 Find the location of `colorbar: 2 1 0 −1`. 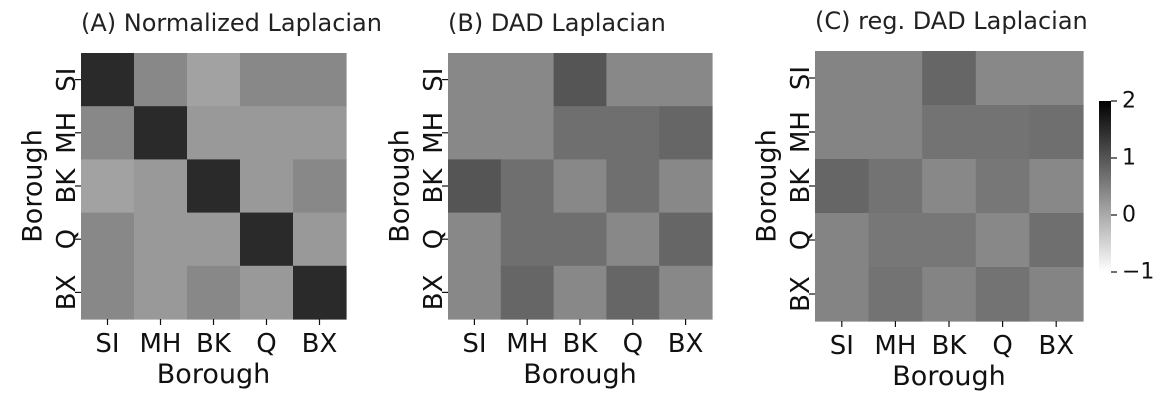

colorbar: 2 1 0 −1 is located at coordinates (1126, 187).